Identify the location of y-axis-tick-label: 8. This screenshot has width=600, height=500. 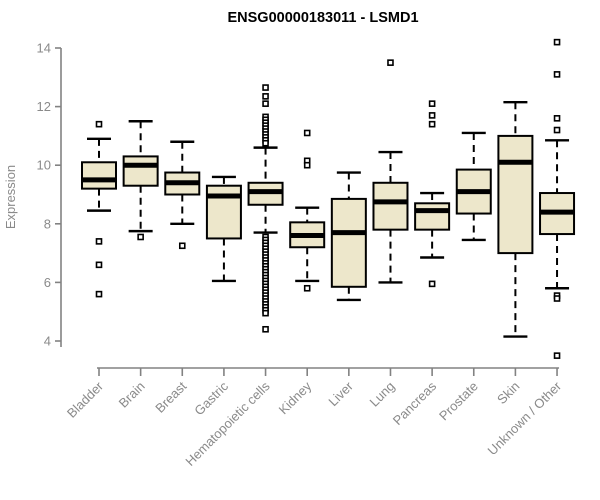
(47, 223).